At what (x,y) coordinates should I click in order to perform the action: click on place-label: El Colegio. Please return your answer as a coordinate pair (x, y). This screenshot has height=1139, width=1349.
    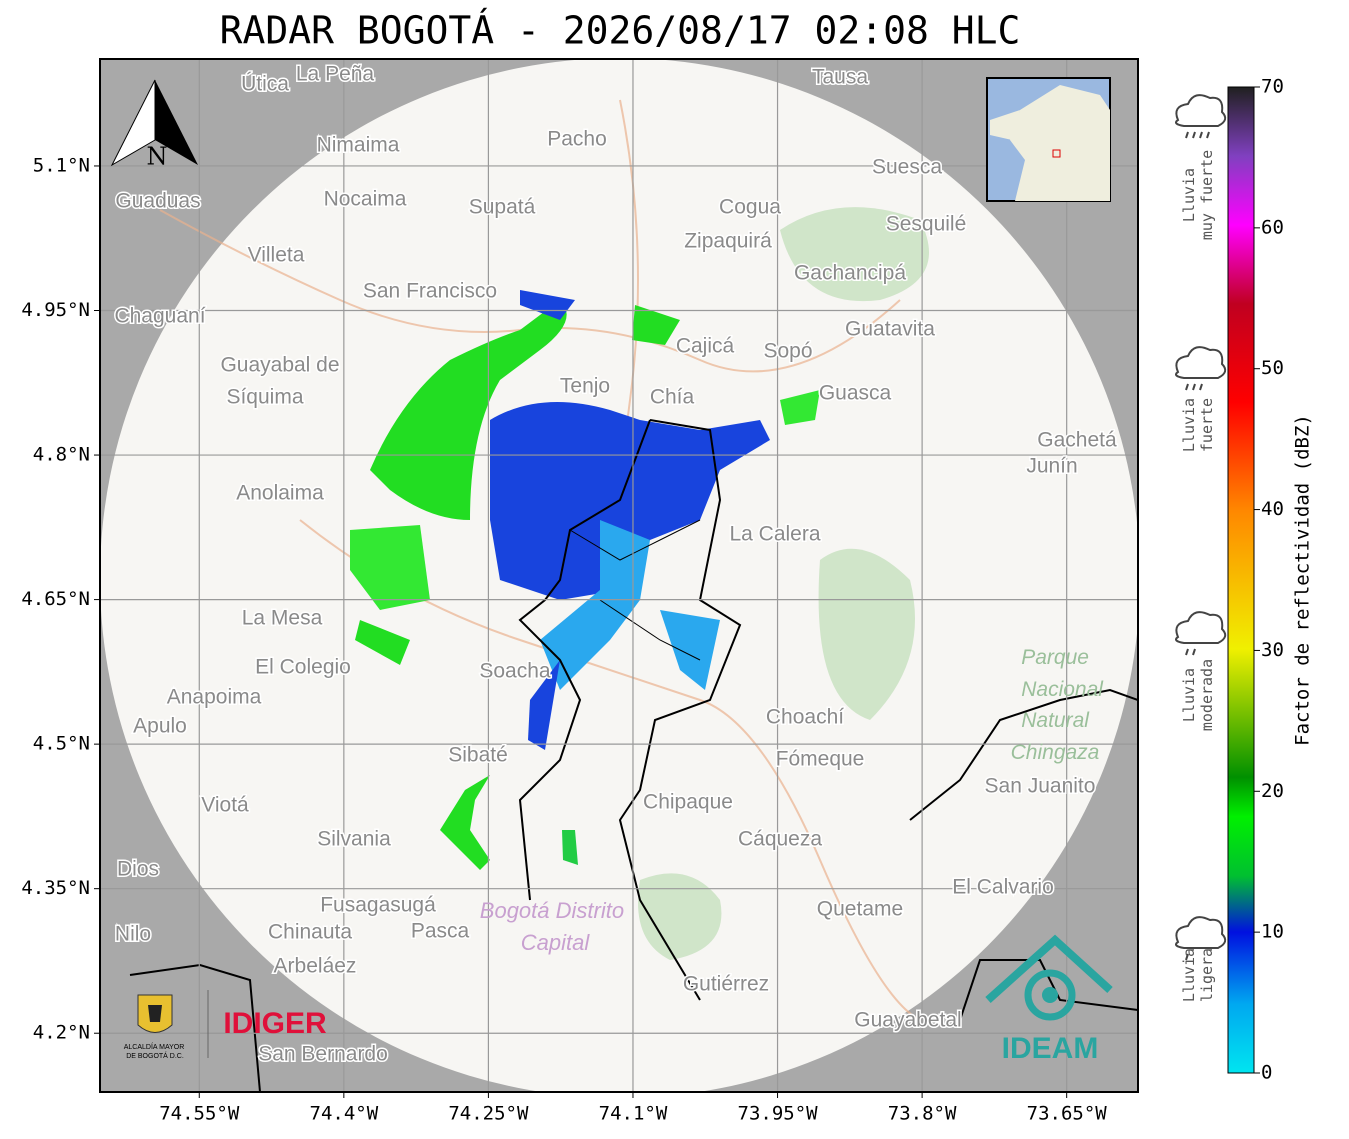
    Looking at the image, I should click on (303, 667).